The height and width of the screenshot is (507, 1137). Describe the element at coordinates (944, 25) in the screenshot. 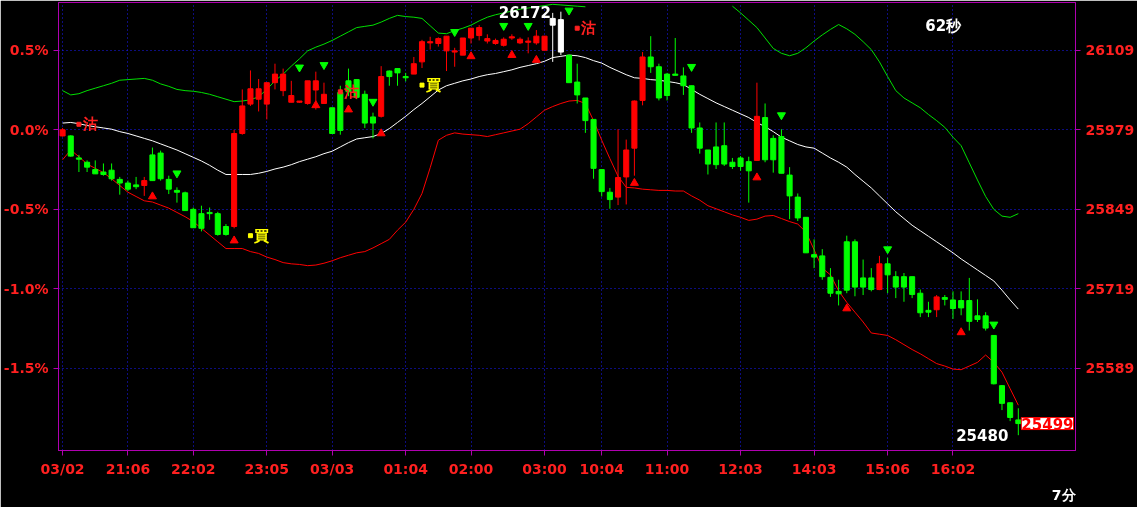

I see `annotation: 62秒` at that location.